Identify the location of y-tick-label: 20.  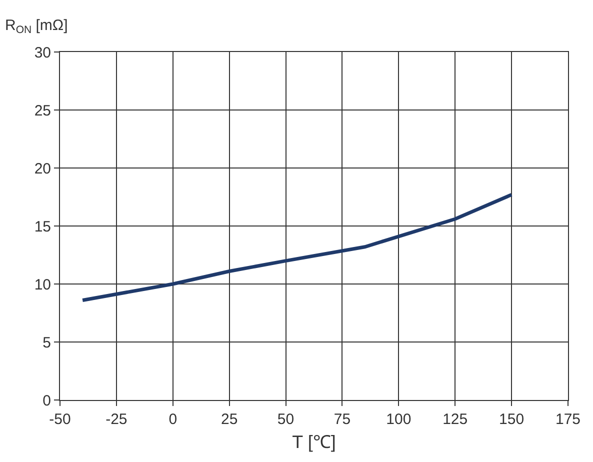
(42, 169).